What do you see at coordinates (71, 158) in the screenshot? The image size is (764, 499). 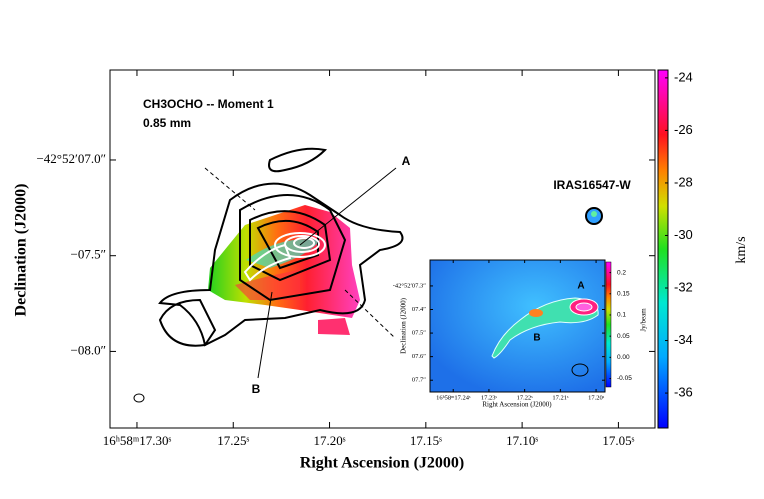 I see `y-tick-label: −42°52′07.0″` at bounding box center [71, 158].